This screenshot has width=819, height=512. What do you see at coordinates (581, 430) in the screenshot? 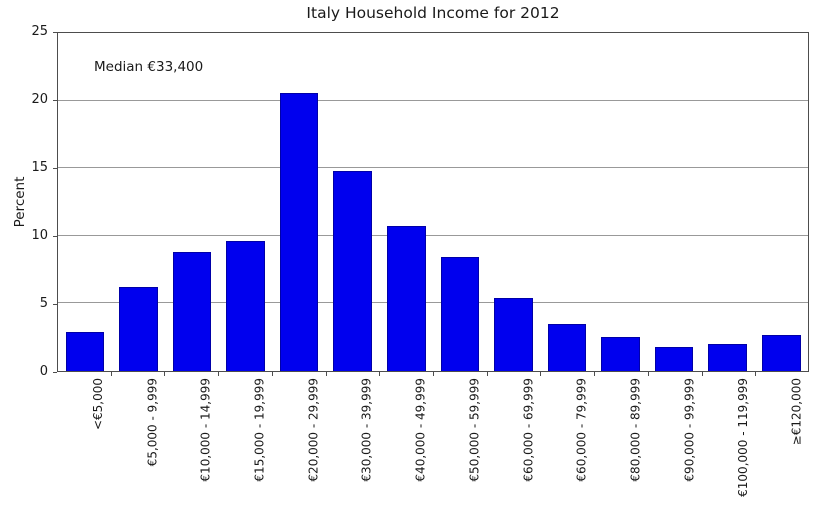
I see `x-tick-label-10: €60,000 - 79,999` at bounding box center [581, 430].